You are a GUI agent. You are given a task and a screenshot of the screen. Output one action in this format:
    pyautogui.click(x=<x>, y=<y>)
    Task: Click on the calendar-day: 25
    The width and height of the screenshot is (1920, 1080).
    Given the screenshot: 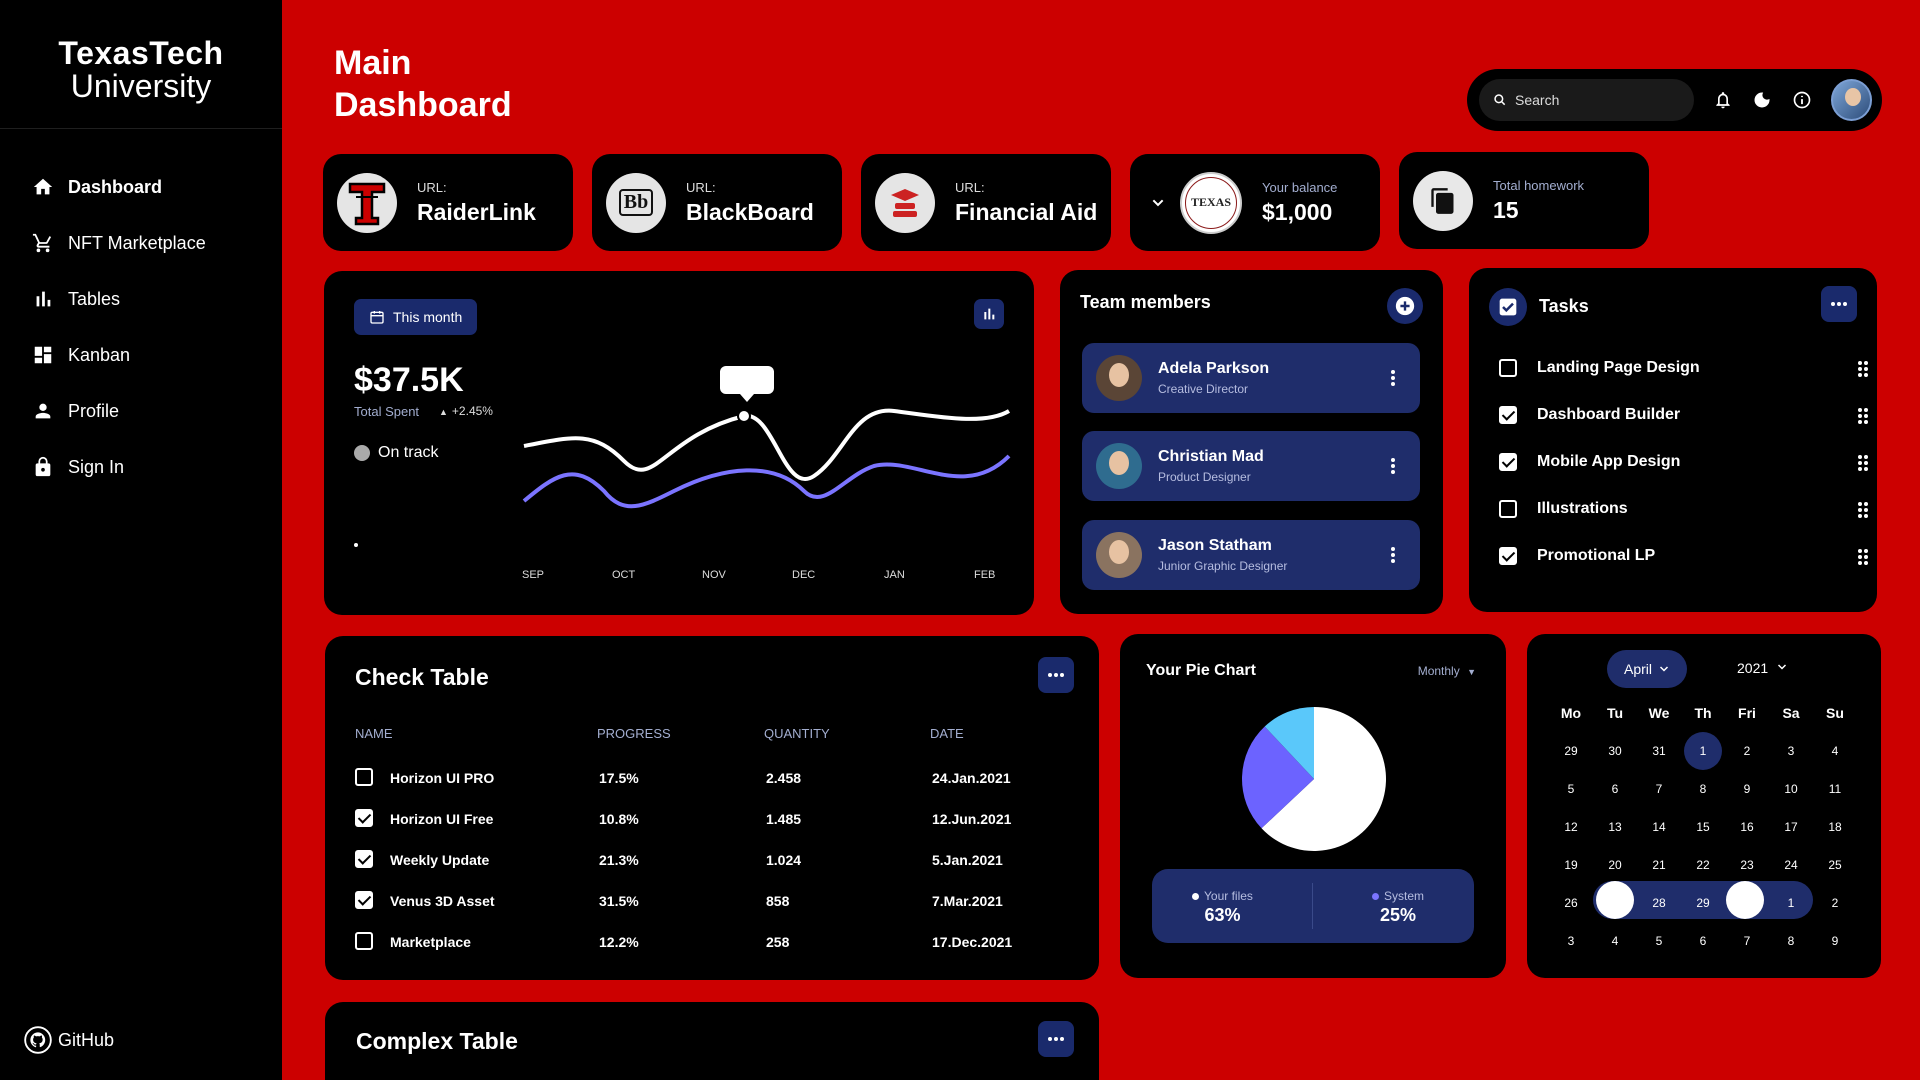 What is the action you would take?
    pyautogui.click(x=1835, y=865)
    